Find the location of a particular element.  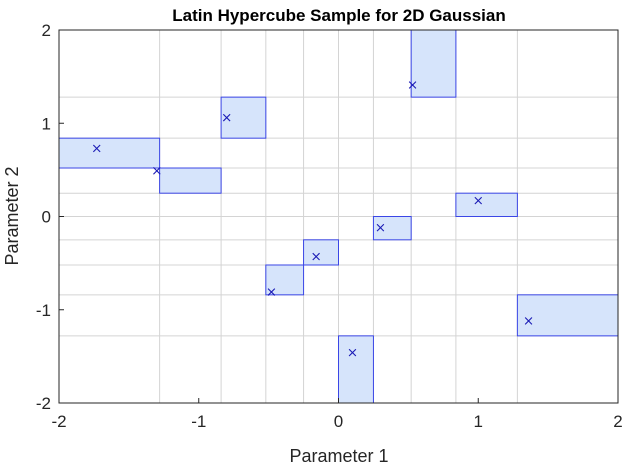

x-tick-label-3: 1 is located at coordinates (478, 421).